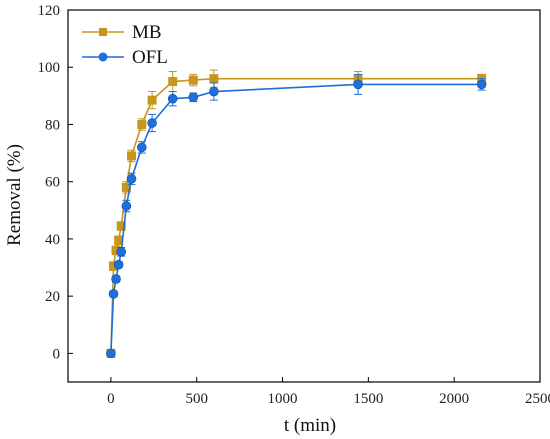 This screenshot has height=439, width=550. What do you see at coordinates (49, 11) in the screenshot?
I see `y-tick-label: 120` at bounding box center [49, 11].